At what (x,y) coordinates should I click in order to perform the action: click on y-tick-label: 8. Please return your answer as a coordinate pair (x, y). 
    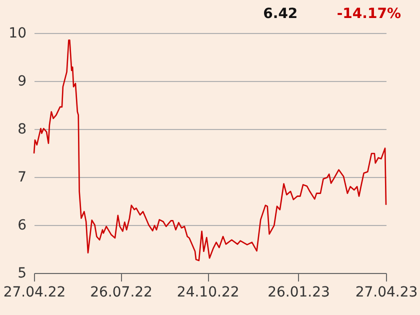
    Looking at the image, I should click on (22, 130).